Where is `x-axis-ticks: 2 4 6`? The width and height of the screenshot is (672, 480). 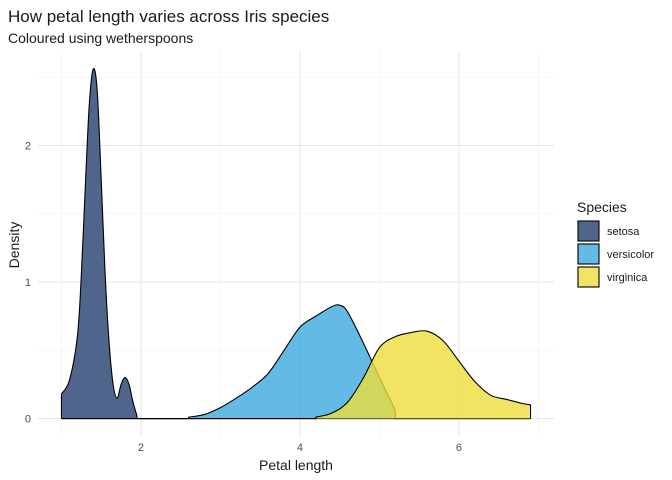 x-axis-ticks: 2 4 6 is located at coordinates (300, 448).